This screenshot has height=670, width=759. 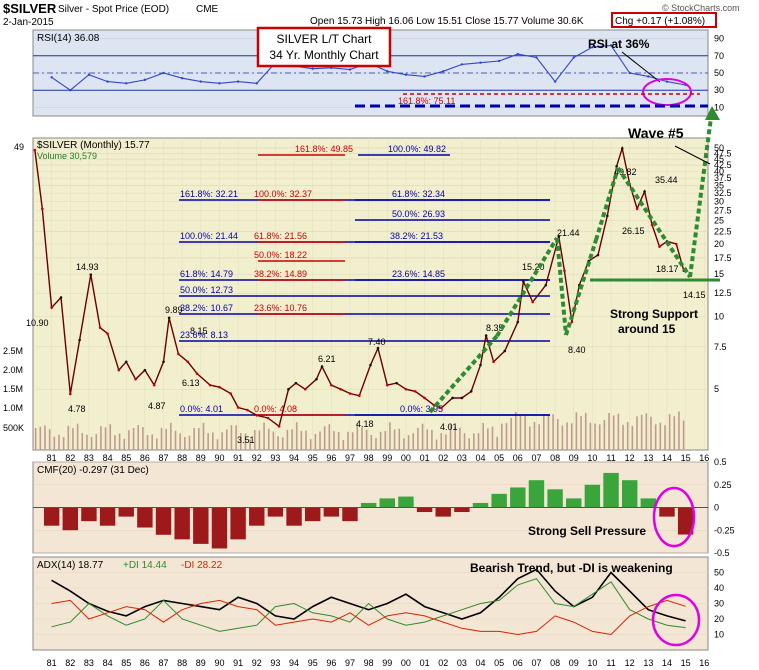 I want to click on x-tick-label: 06, so click(x=518, y=458).